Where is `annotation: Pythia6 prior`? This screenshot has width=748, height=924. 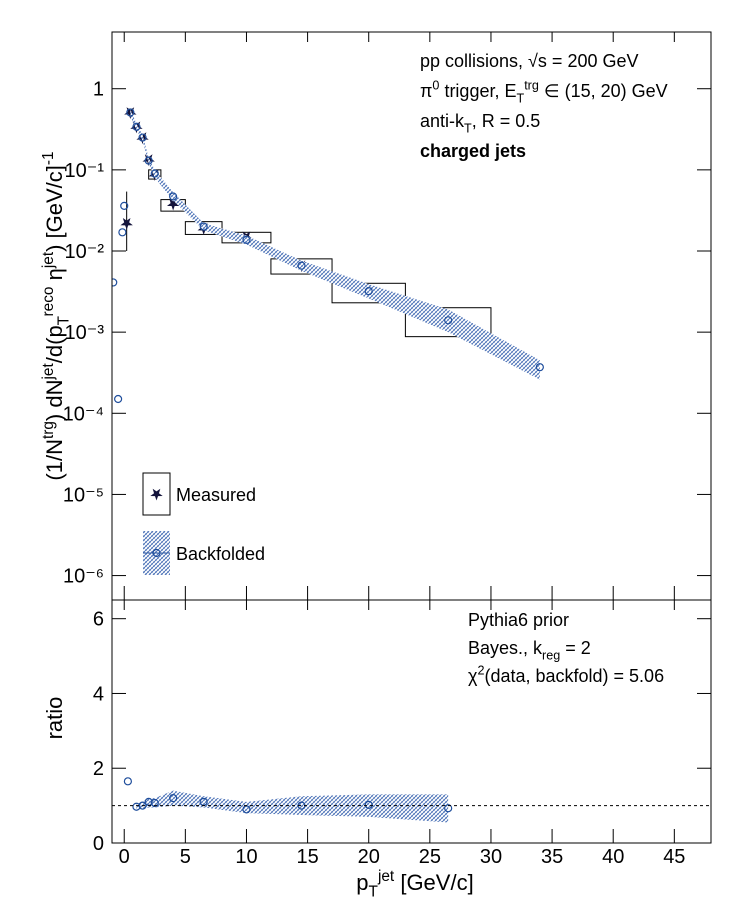
annotation: Pythia6 prior is located at coordinates (518, 620).